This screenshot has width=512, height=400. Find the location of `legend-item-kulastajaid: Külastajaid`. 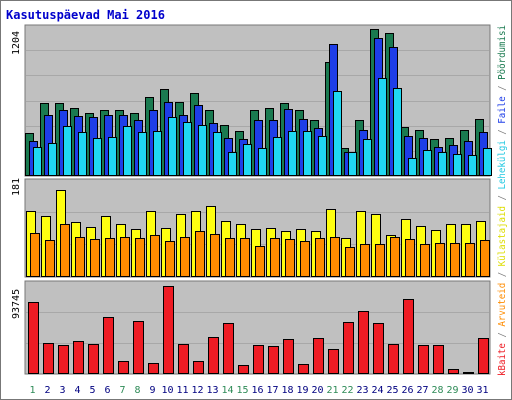

legend-item-kulastajaid: Külastajaid is located at coordinates (502, 236).